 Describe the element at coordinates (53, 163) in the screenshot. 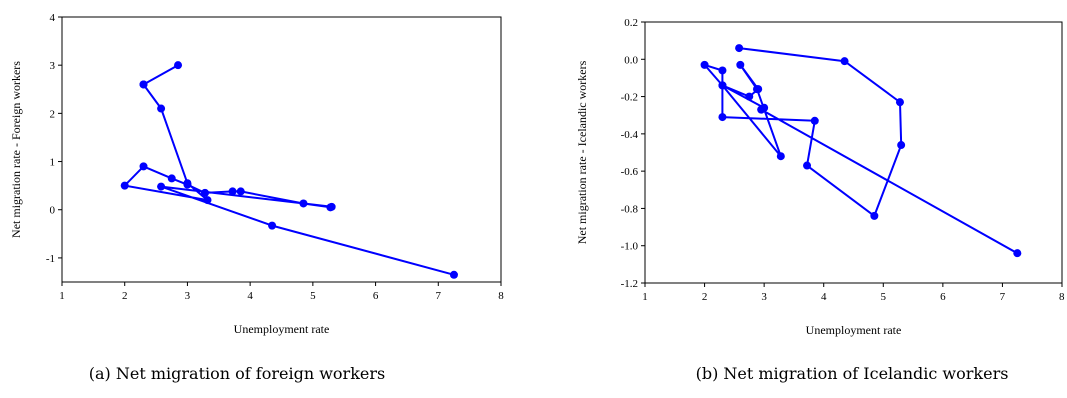

I see `y-tick-label: 1` at that location.